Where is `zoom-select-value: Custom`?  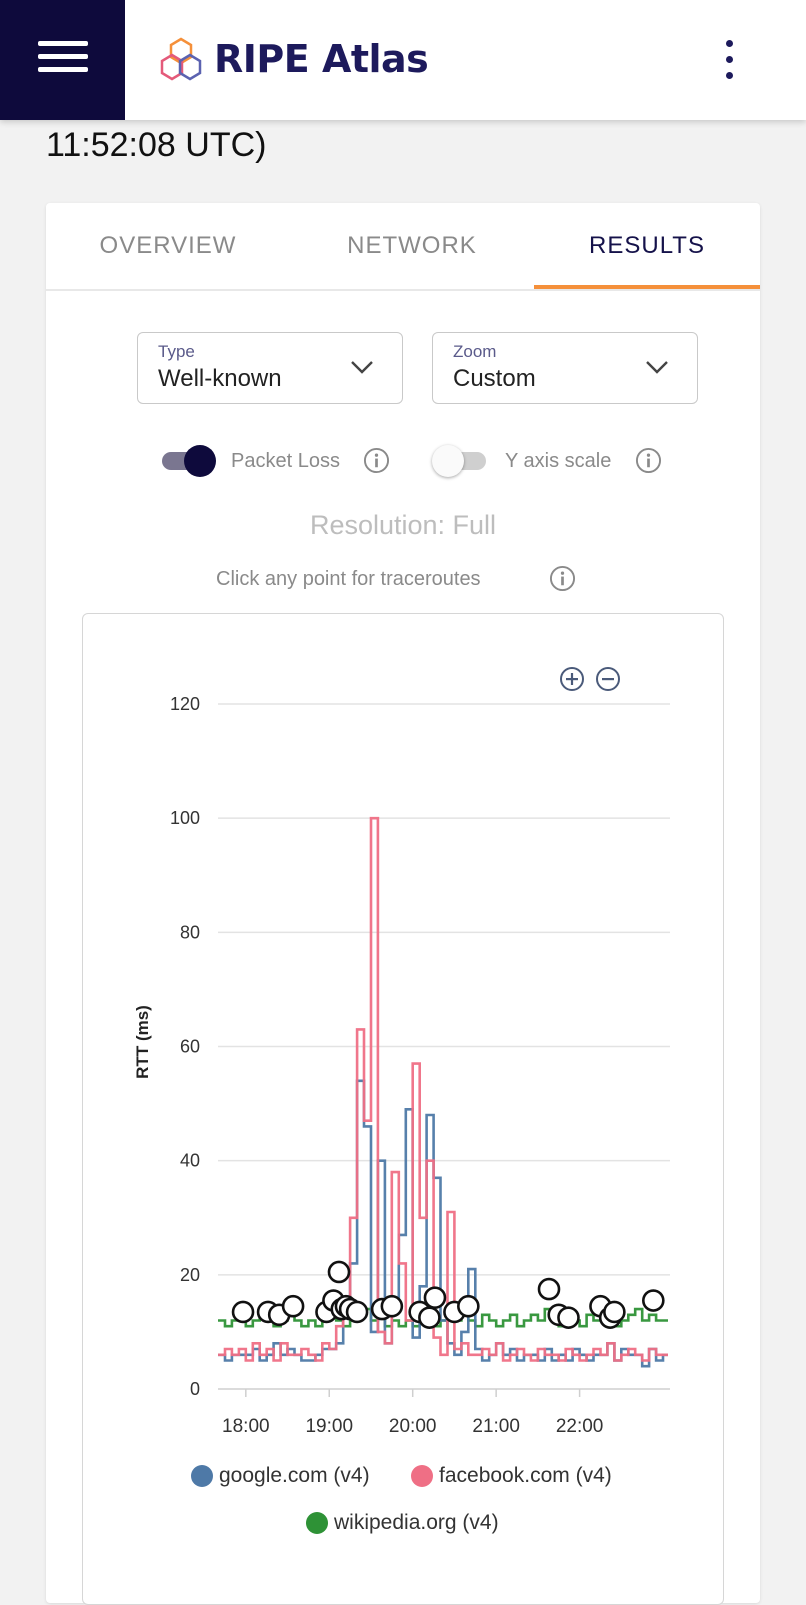
zoom-select-value: Custom is located at coordinates (494, 378).